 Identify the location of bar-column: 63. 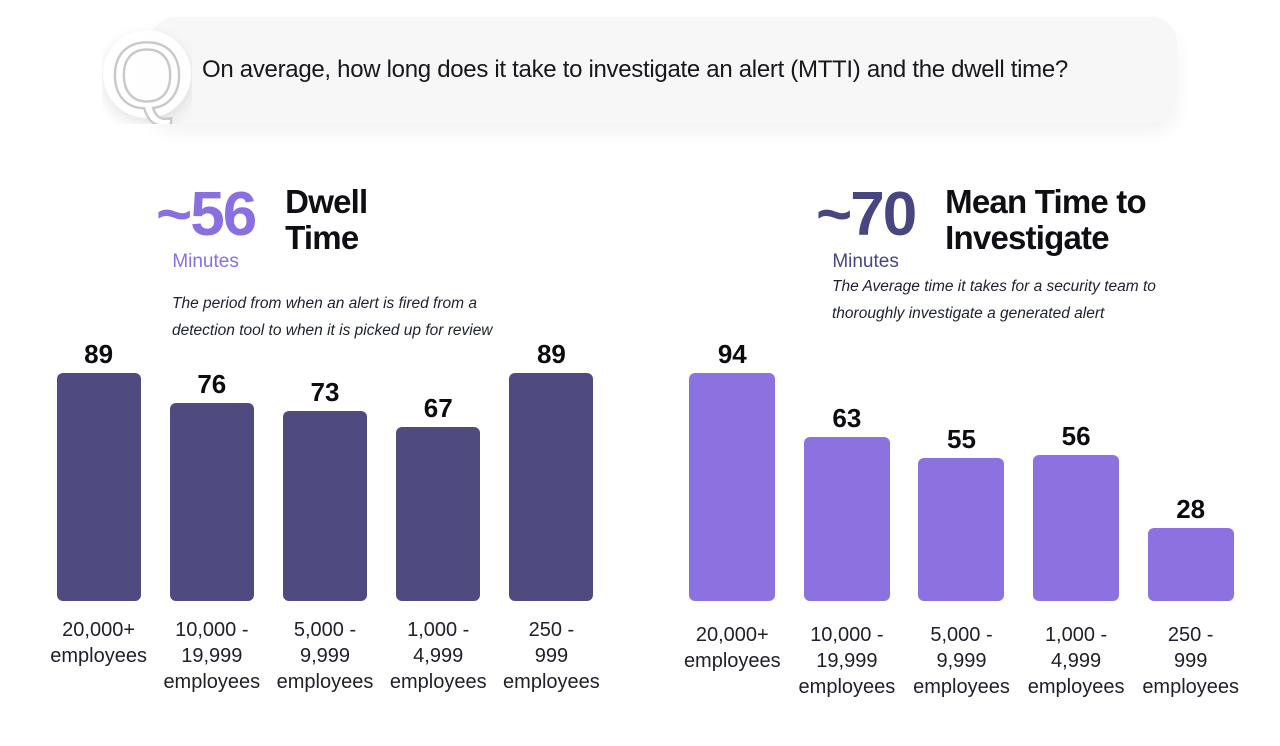
(847, 471).